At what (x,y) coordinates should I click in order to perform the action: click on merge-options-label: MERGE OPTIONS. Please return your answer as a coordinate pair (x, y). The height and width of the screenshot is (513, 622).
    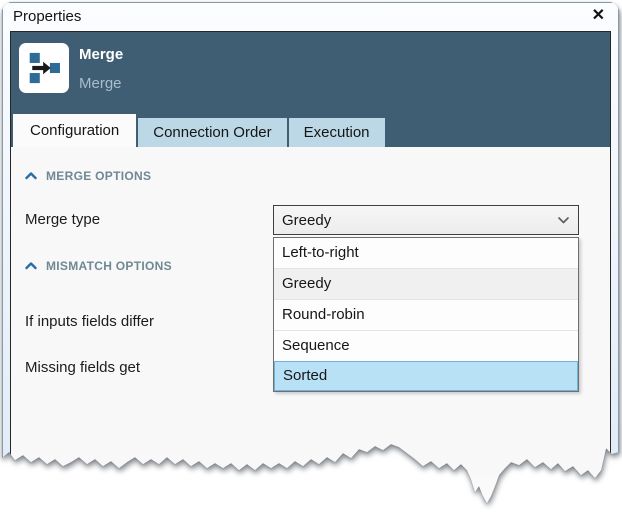
    Looking at the image, I should click on (99, 176).